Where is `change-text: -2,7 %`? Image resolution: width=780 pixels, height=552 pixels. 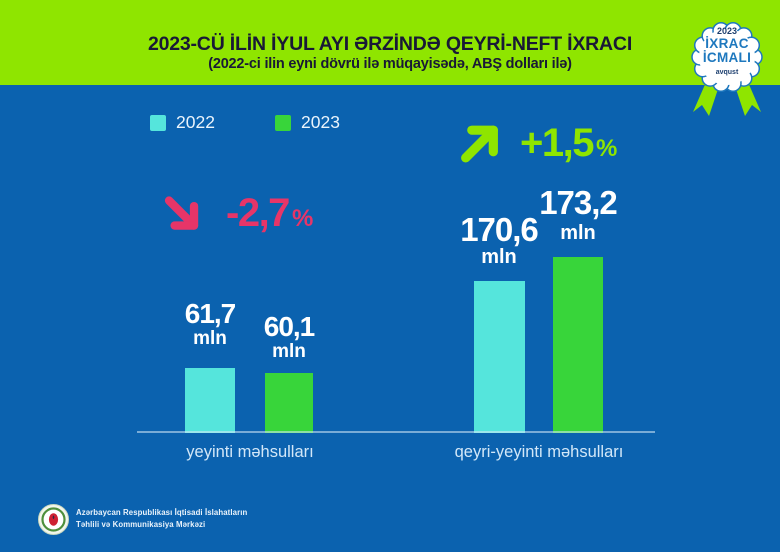
change-text: -2,7 % is located at coordinates (269, 213).